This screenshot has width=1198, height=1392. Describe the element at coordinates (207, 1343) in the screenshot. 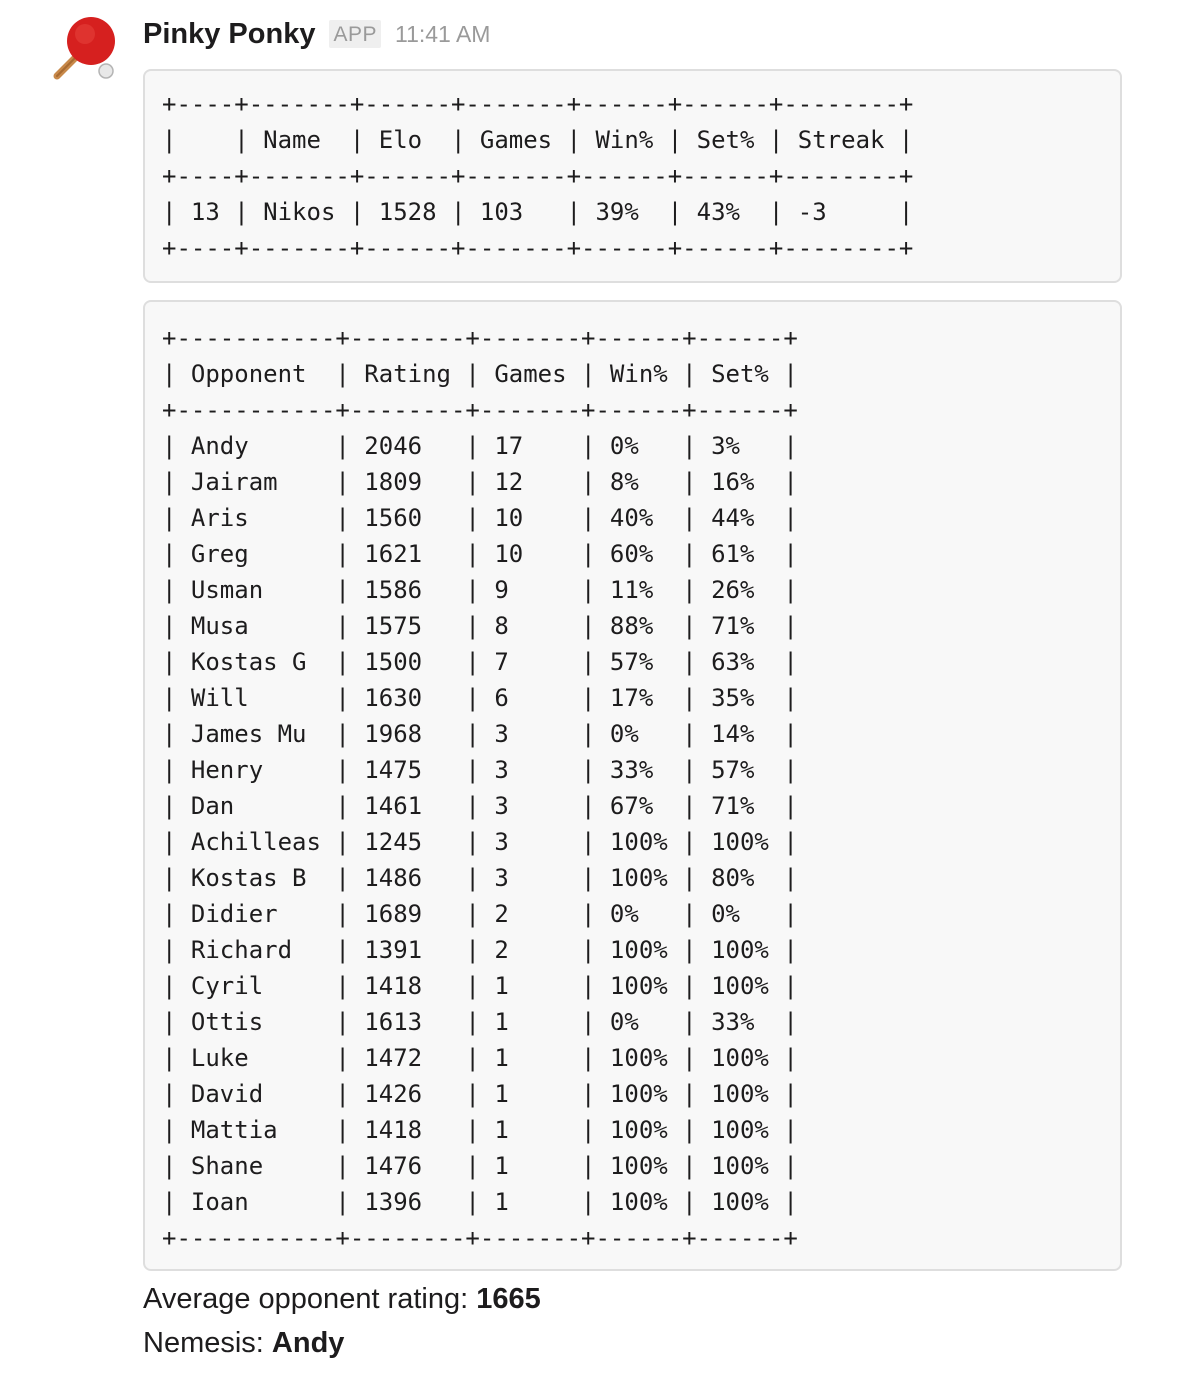

I see `nemesis-label: Nemesis:` at that location.